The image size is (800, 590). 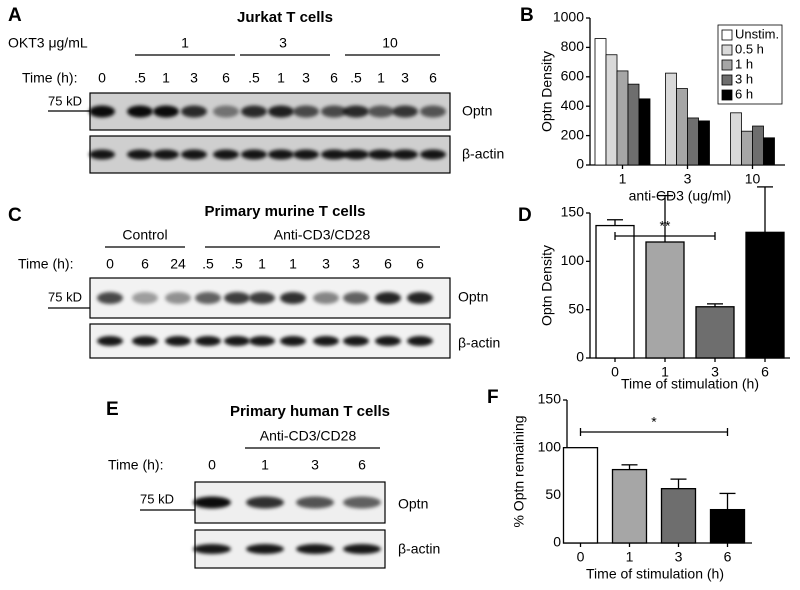 I want to click on legend-label: 0.5 h, so click(x=749, y=48).